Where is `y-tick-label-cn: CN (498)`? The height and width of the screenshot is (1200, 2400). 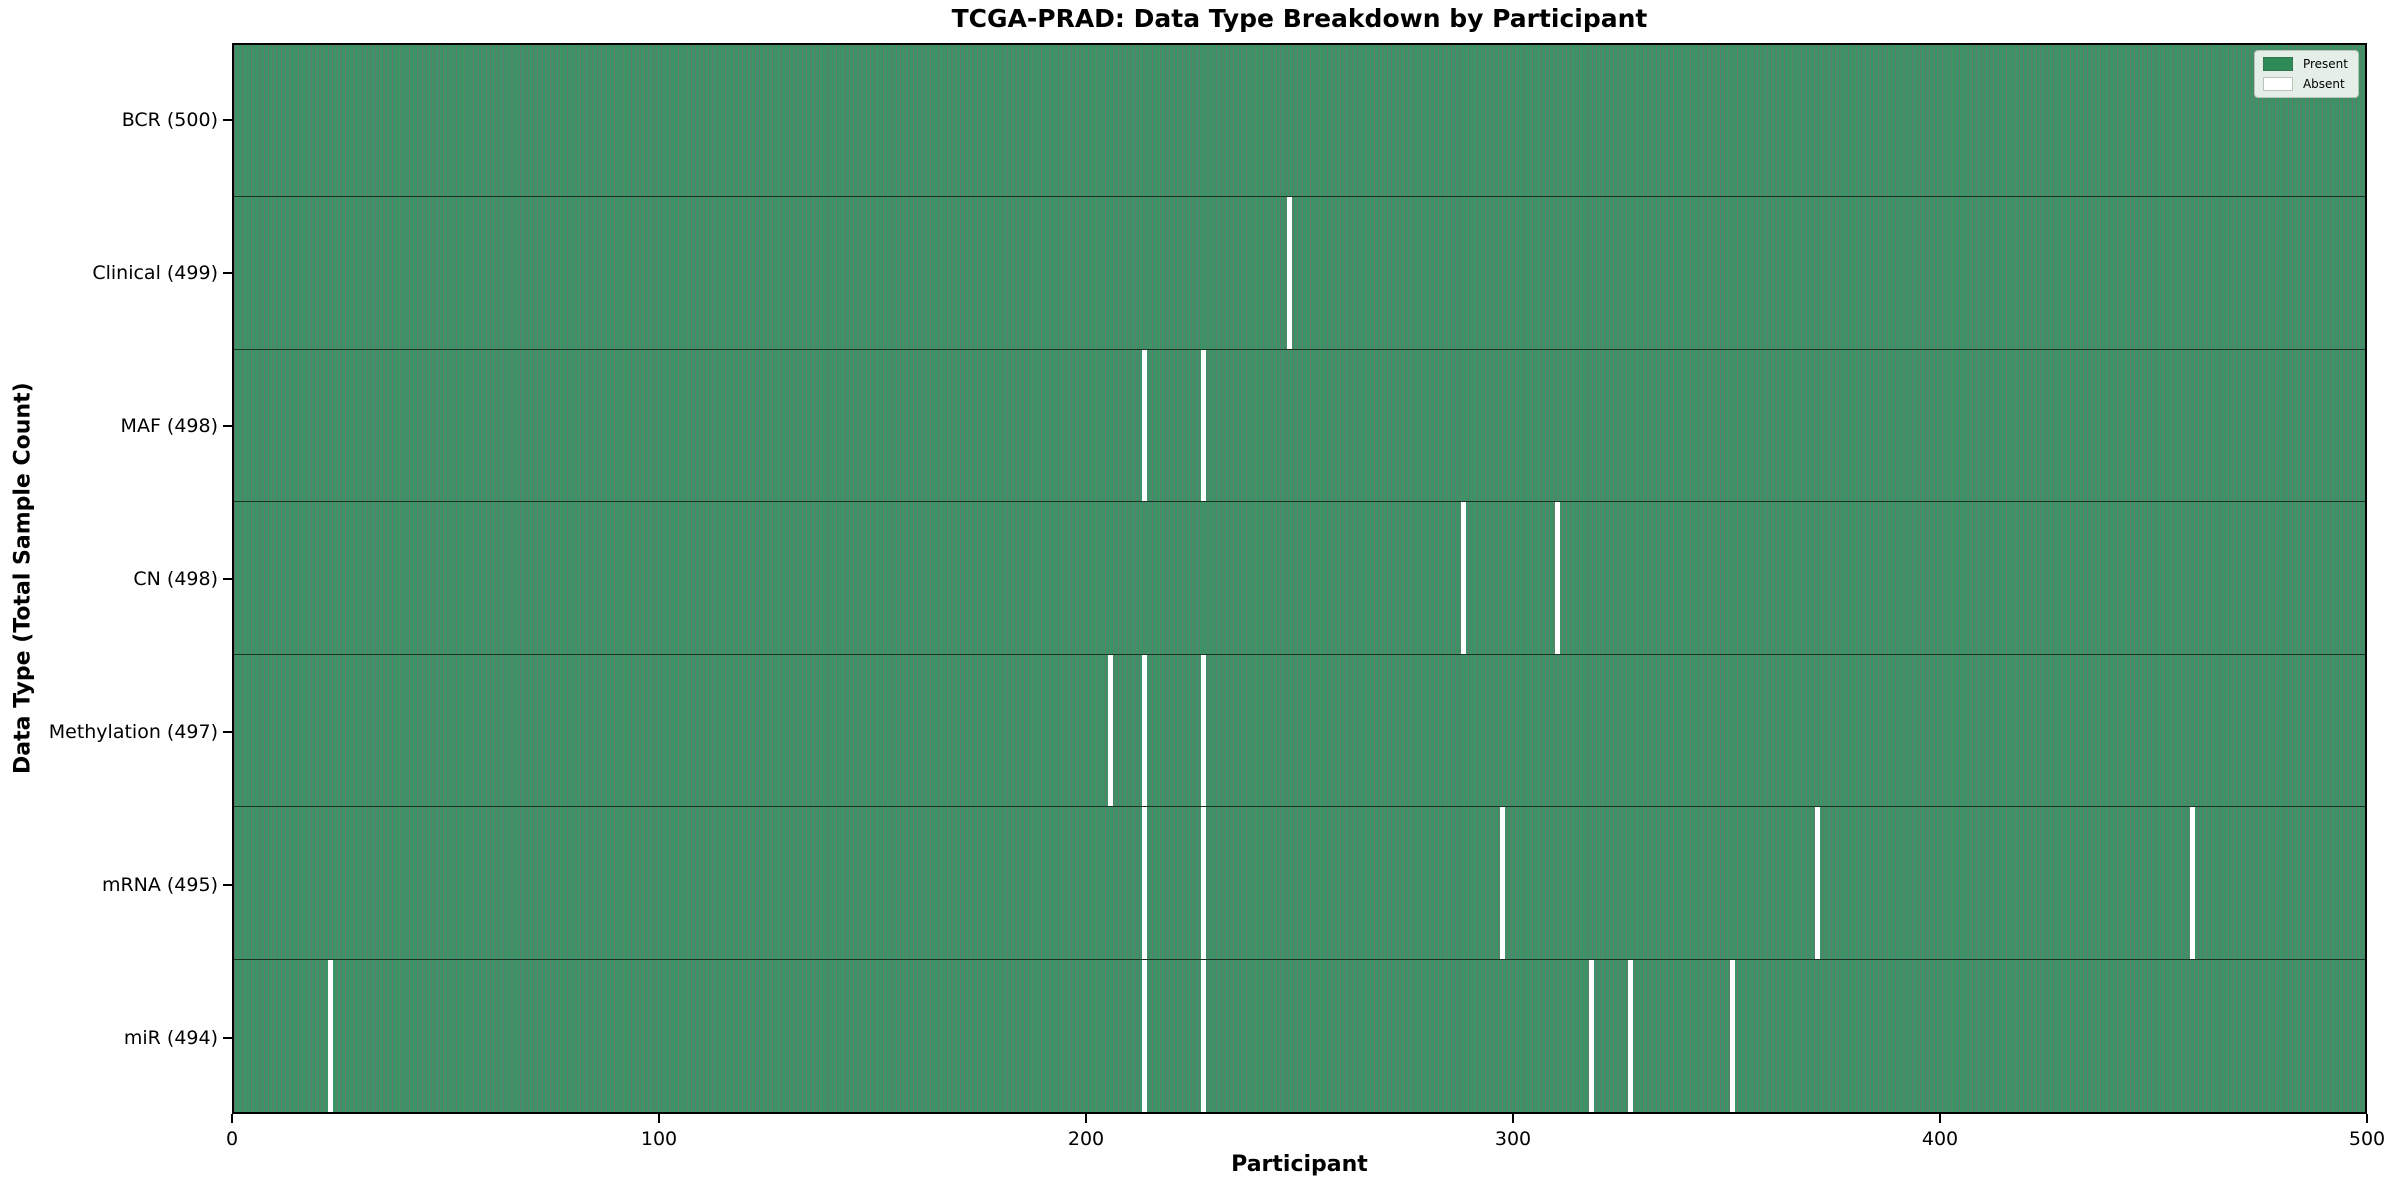 y-tick-label-cn: CN (498) is located at coordinates (175, 578).